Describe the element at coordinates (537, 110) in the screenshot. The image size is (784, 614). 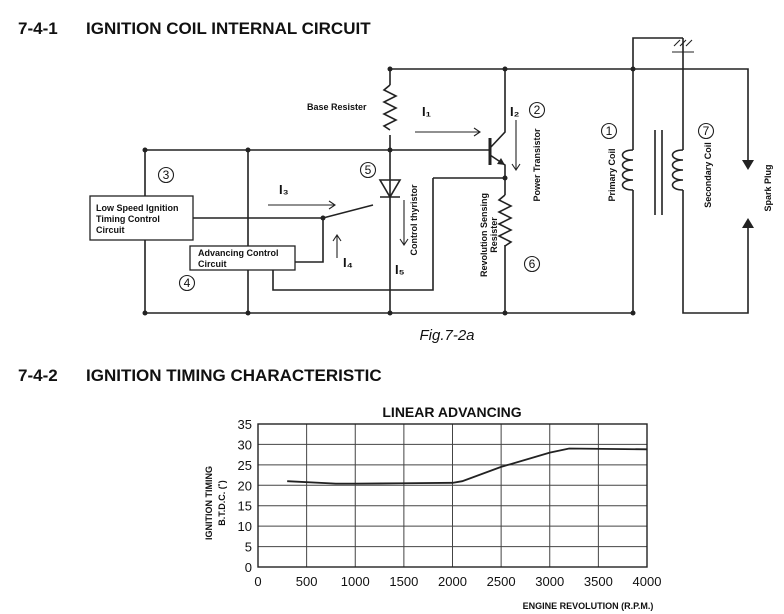
I see `node-number: 2` at that location.